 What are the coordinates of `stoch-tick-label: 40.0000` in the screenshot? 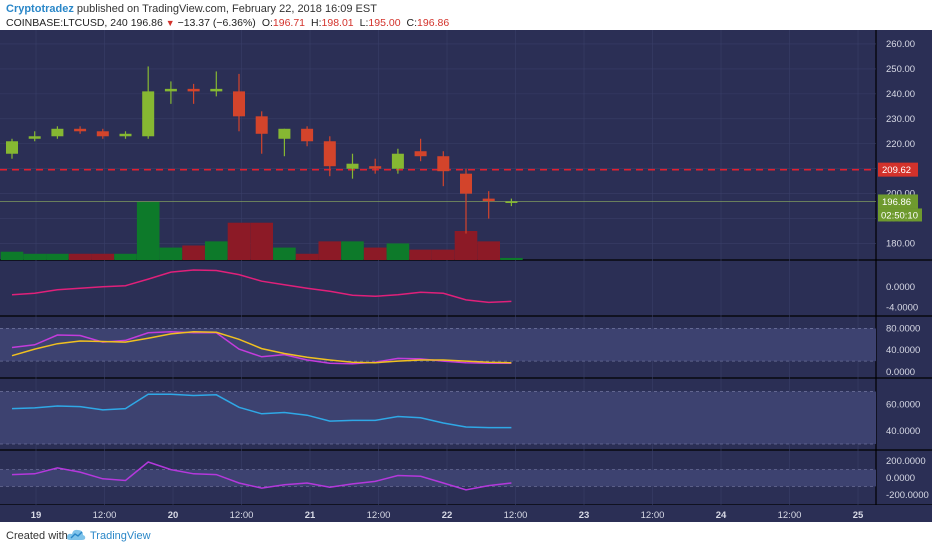 It's located at (903, 350).